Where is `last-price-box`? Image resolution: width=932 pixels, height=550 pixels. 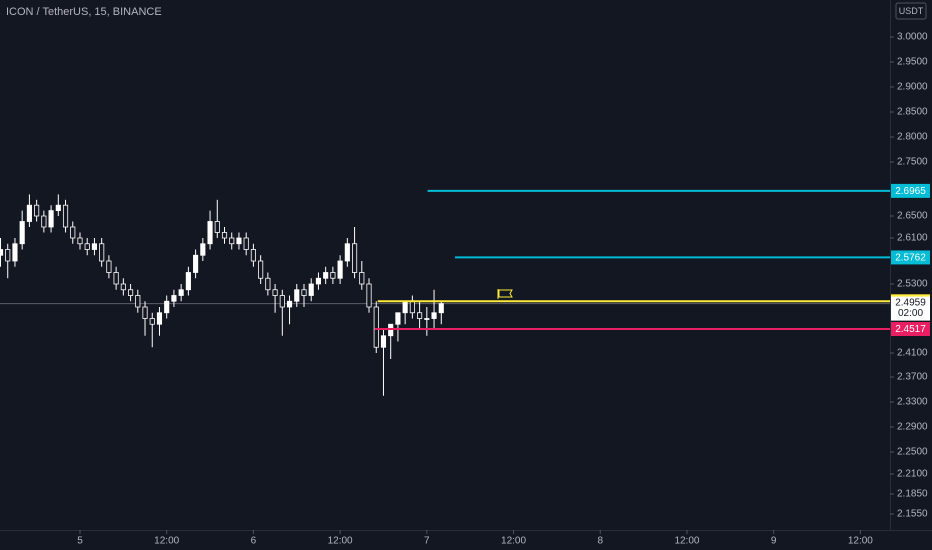 last-price-box is located at coordinates (910, 308).